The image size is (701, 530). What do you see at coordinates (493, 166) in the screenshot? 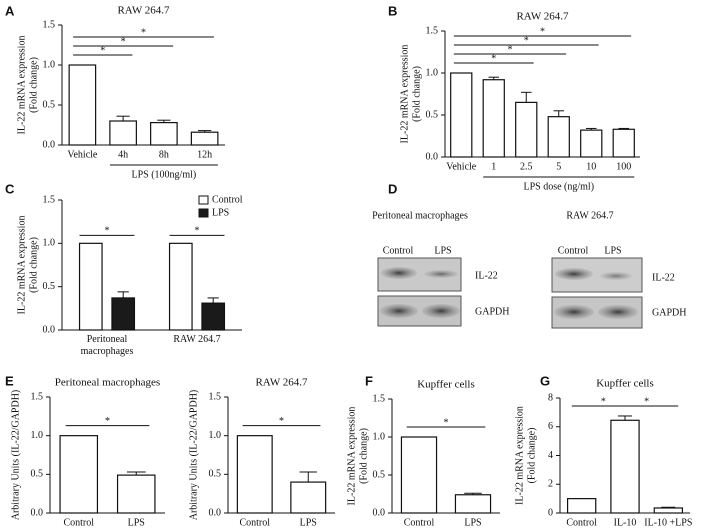
I see `x-tick-label: 1` at bounding box center [493, 166].